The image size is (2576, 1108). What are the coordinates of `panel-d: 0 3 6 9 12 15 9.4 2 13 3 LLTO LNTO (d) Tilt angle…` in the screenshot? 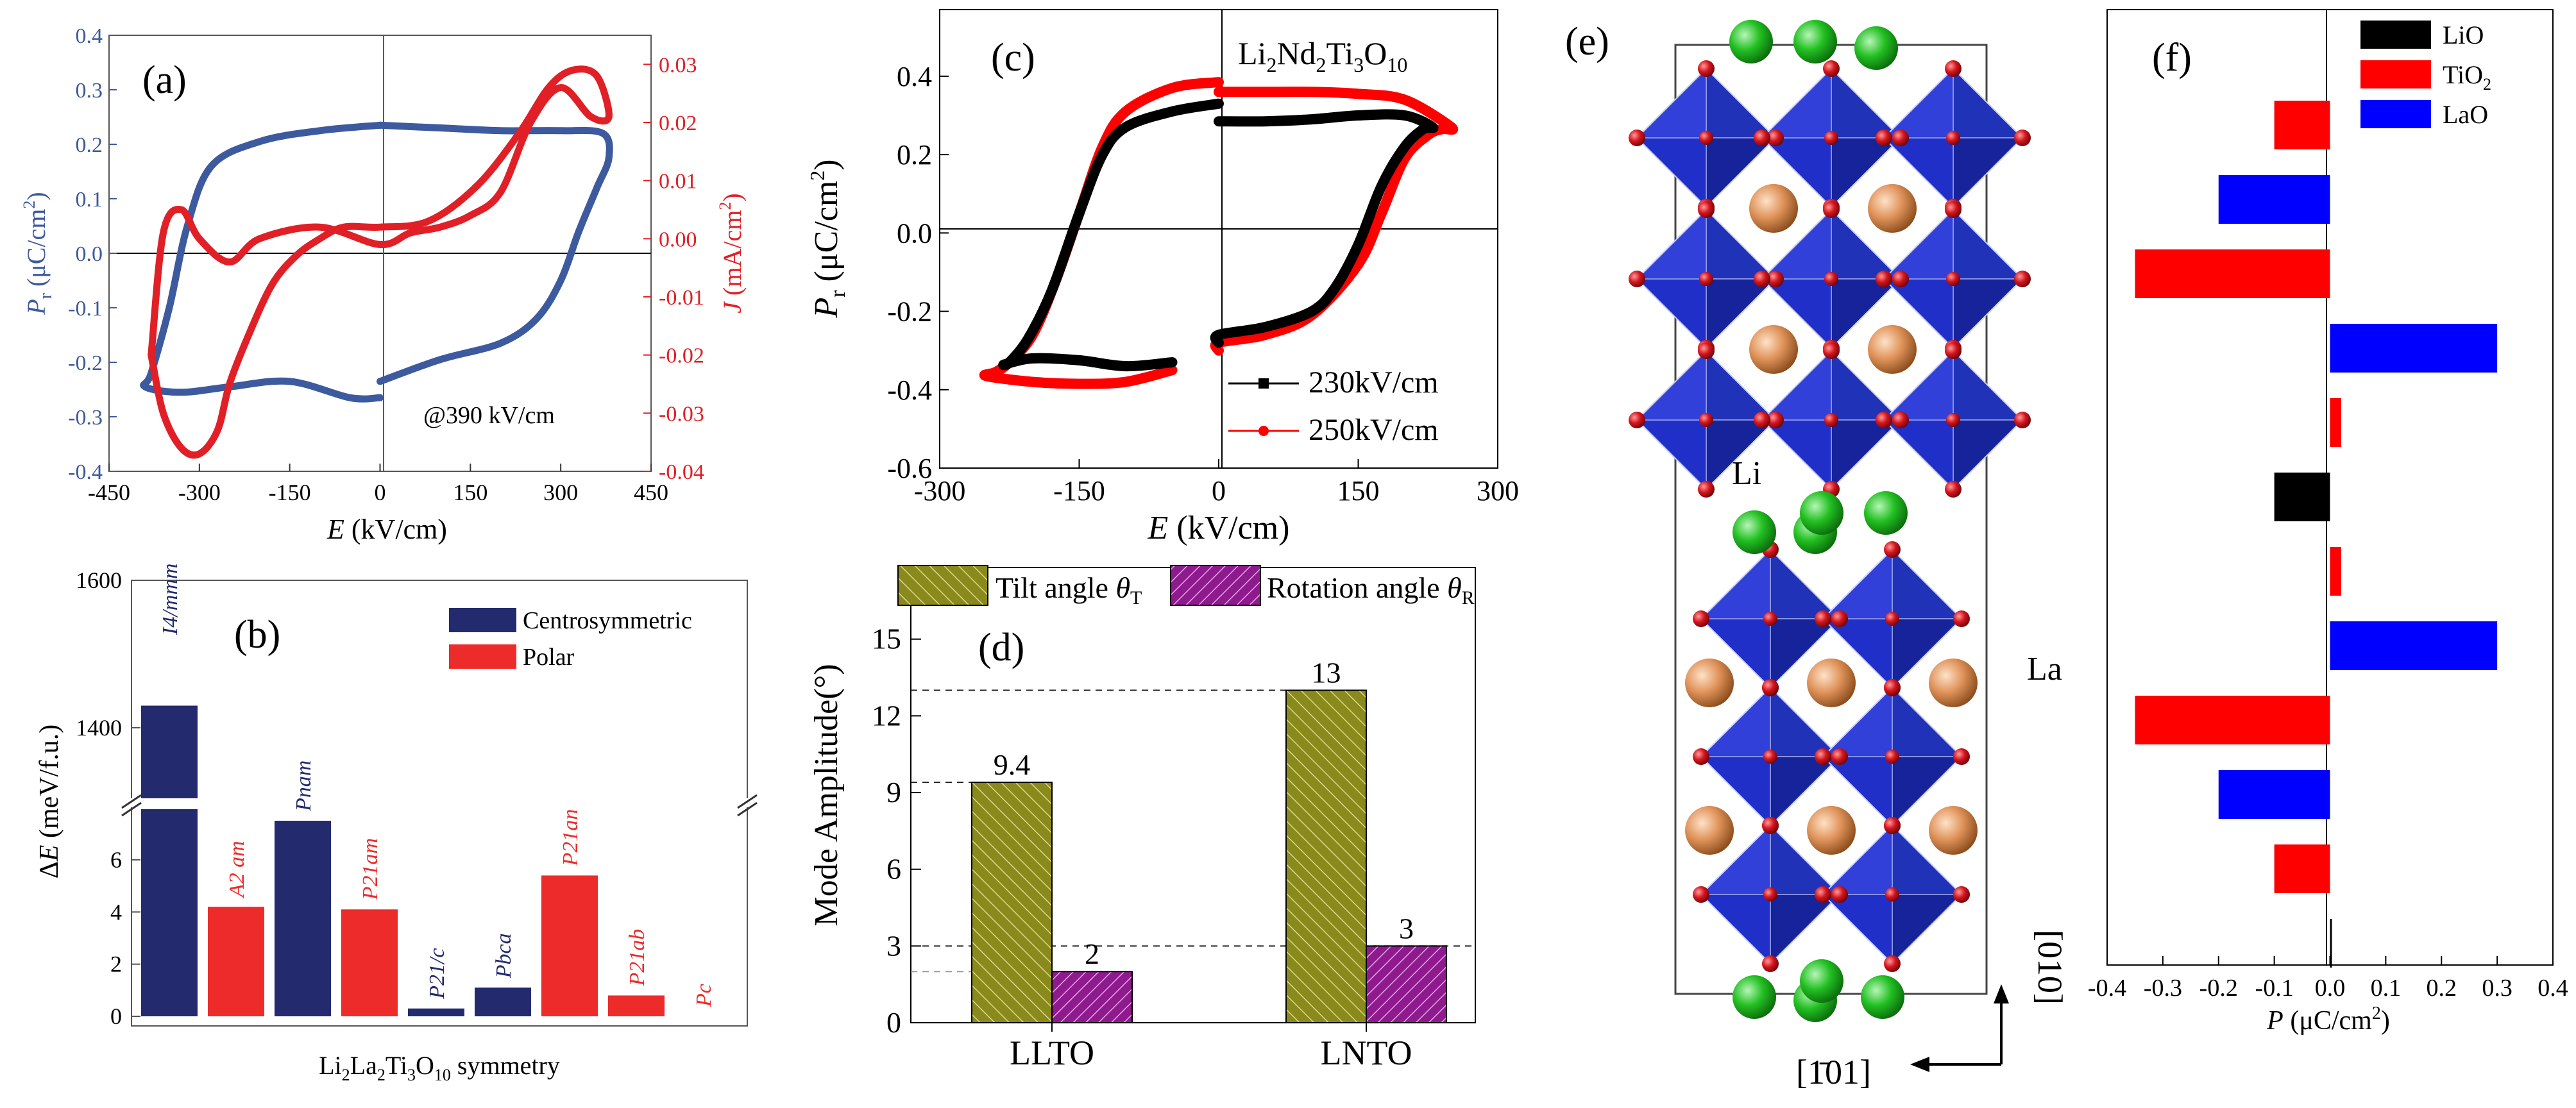 It's located at (1142, 819).